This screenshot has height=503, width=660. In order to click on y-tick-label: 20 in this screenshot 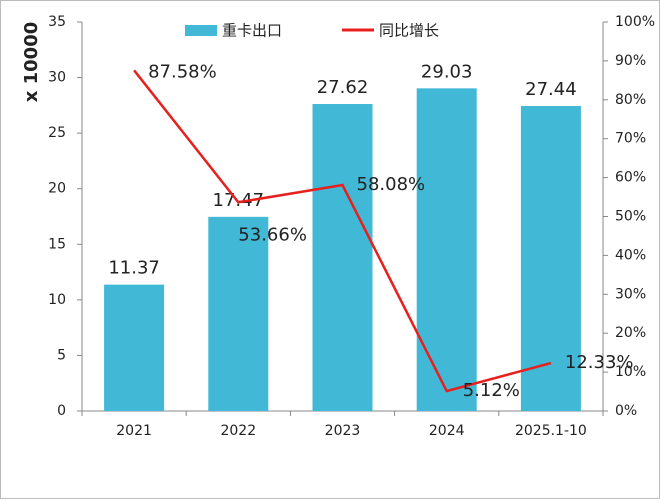, I will do `click(57, 189)`.